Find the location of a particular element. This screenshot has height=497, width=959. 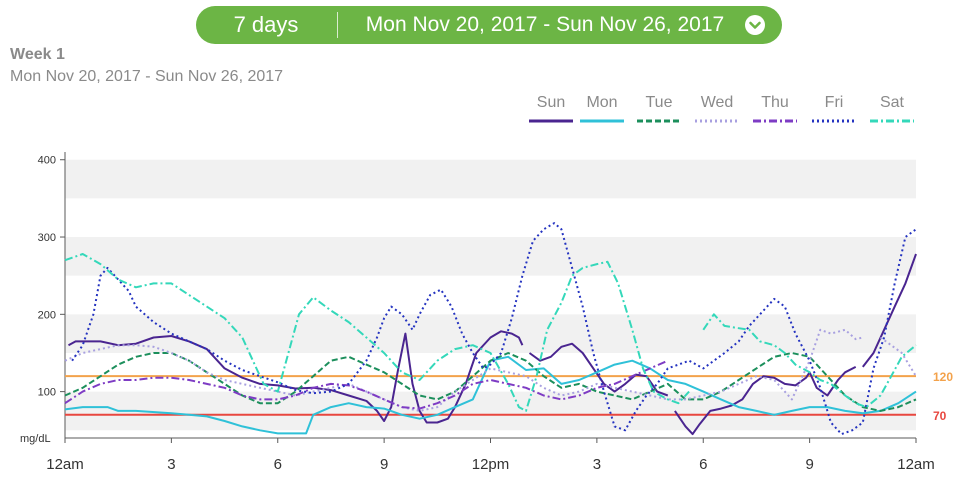

x-tick-label: 12pm is located at coordinates (491, 464).